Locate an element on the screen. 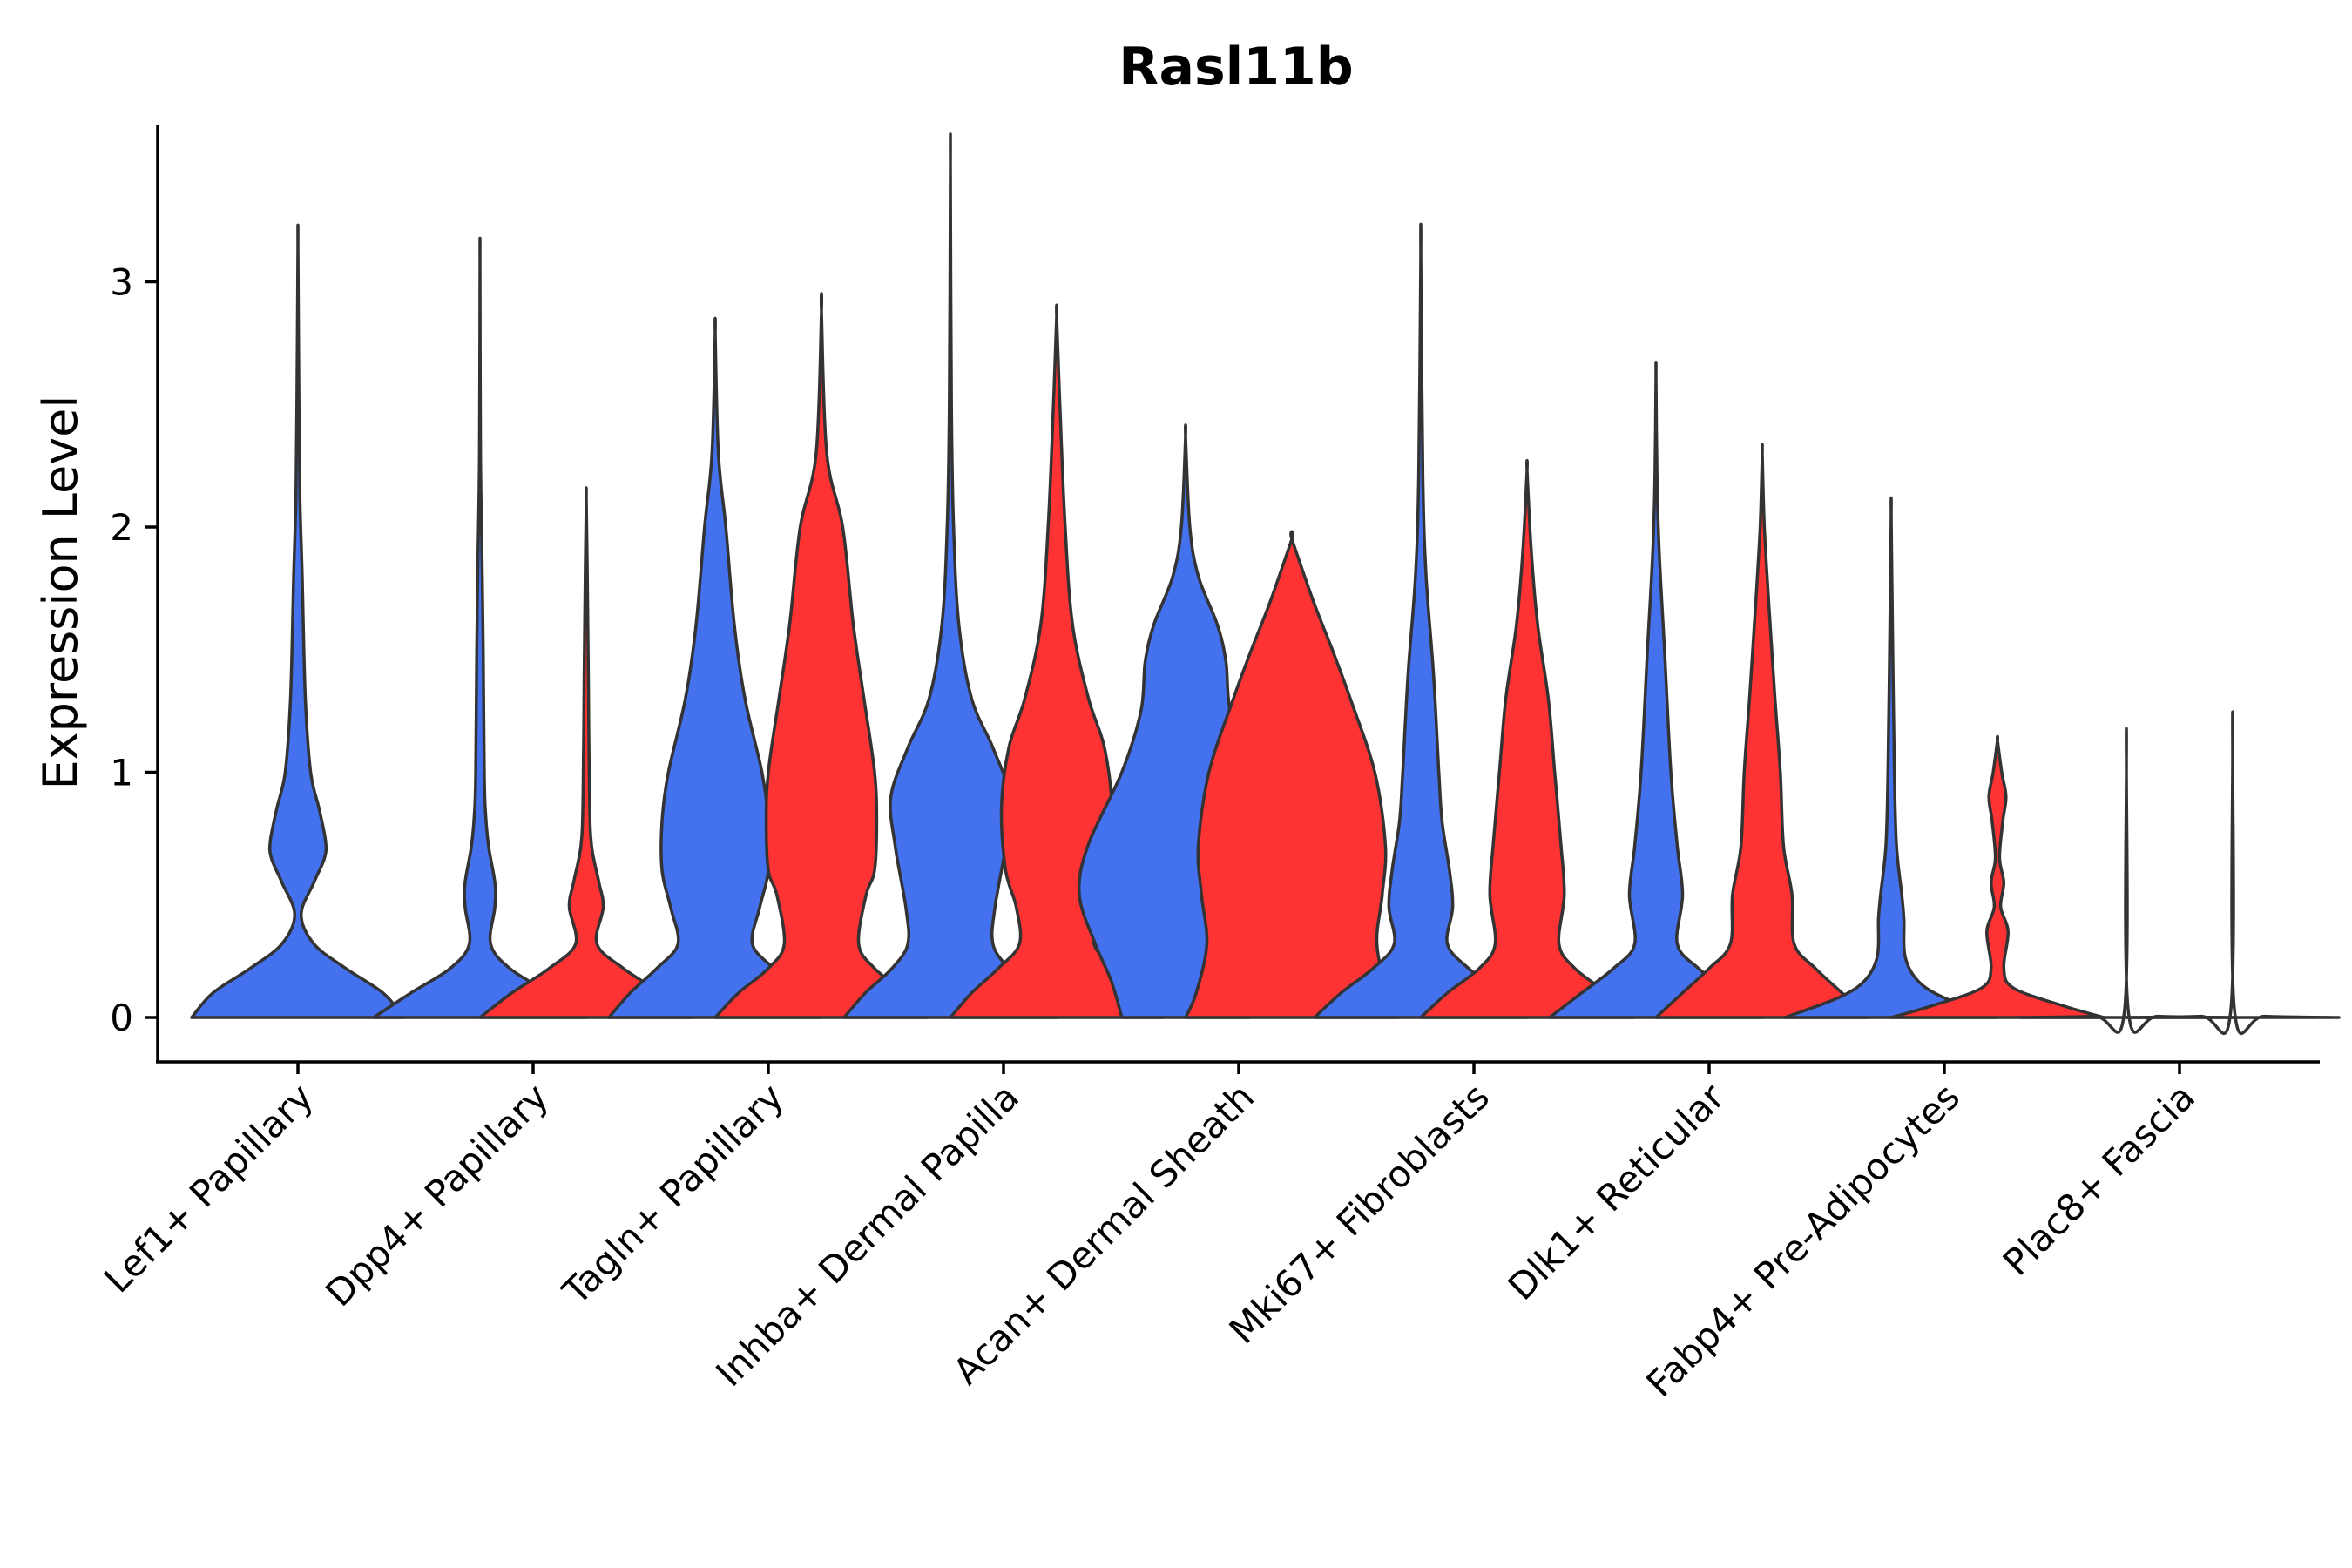 The width and height of the screenshot is (2352, 1568). x-tick-label: Lef1+ Papillary is located at coordinates (209, 1188).